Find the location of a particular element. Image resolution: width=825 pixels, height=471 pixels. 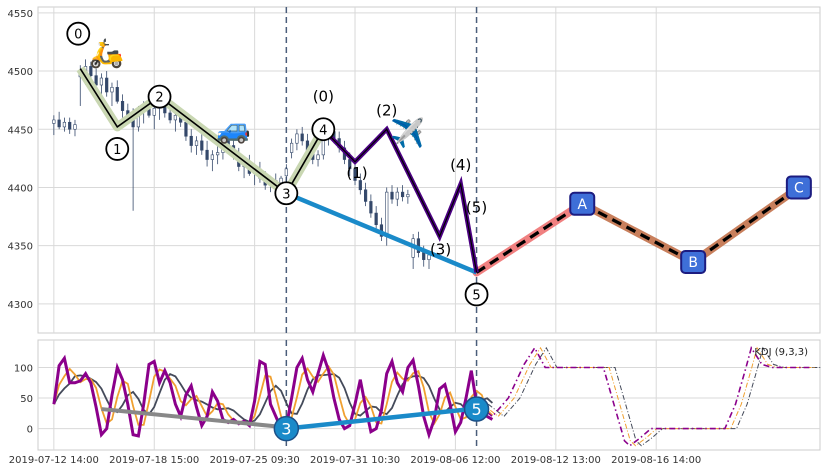

indicator-y-tick-label: 0 is located at coordinates (30, 430).